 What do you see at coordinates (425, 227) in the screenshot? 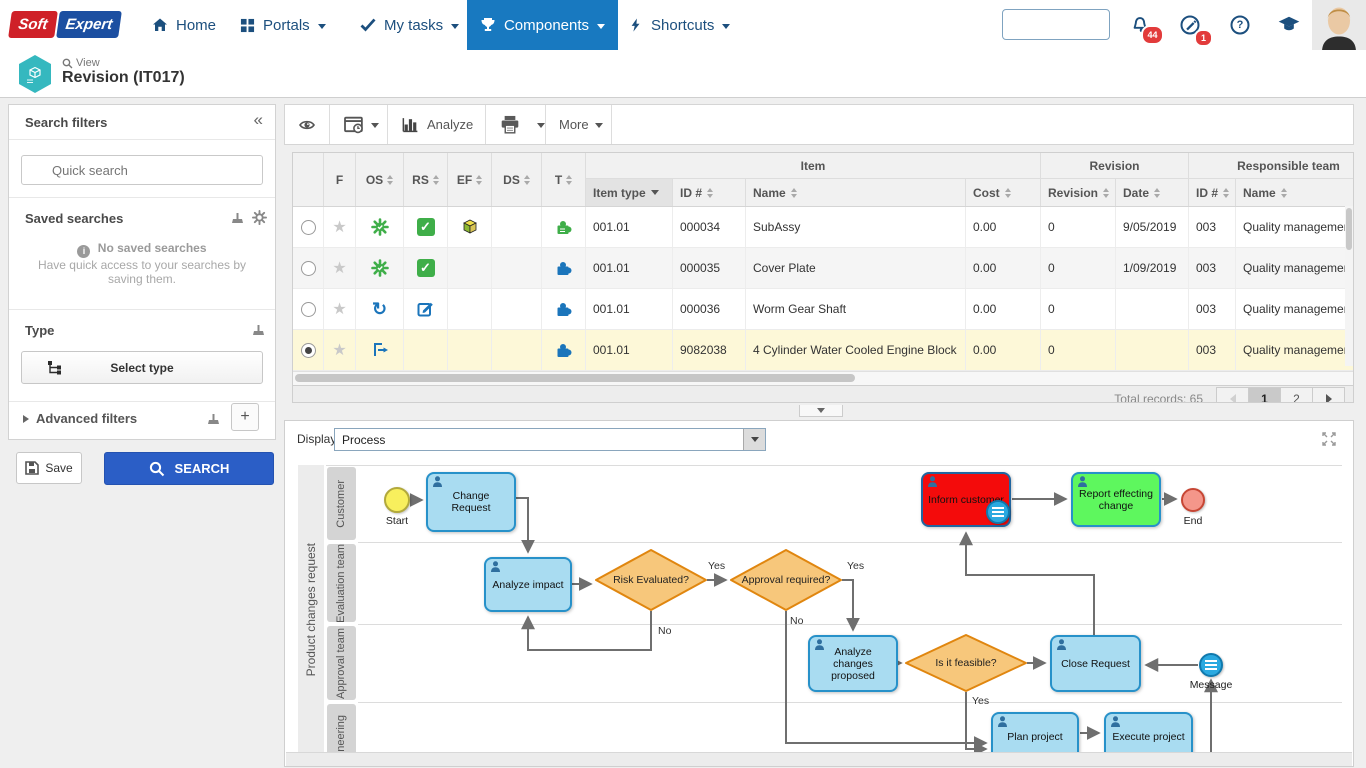
I see `released-check-icon` at bounding box center [425, 227].